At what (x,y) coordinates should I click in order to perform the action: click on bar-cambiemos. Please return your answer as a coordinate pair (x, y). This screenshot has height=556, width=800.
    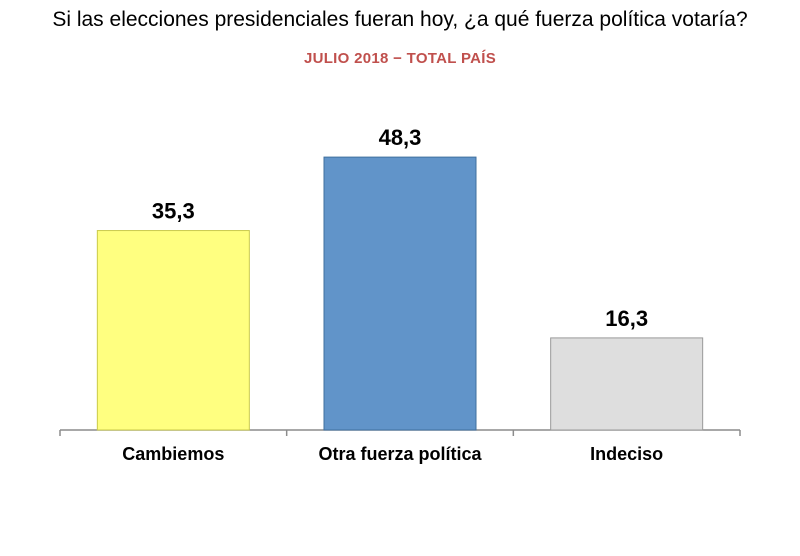
    Looking at the image, I should click on (173, 330).